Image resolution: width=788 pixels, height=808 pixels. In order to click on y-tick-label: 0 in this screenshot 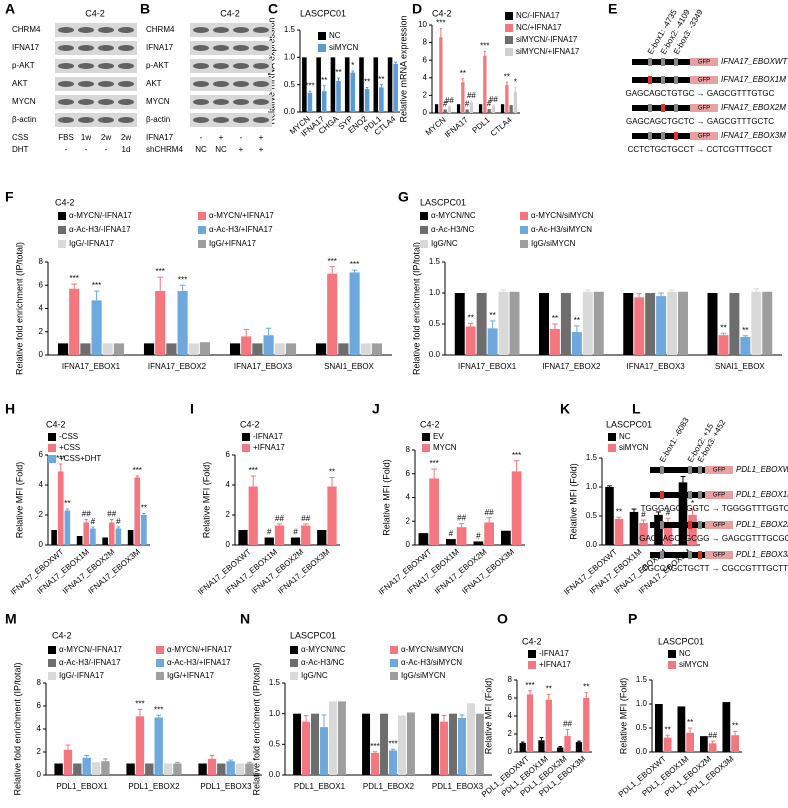, I will do `click(228, 544)`.